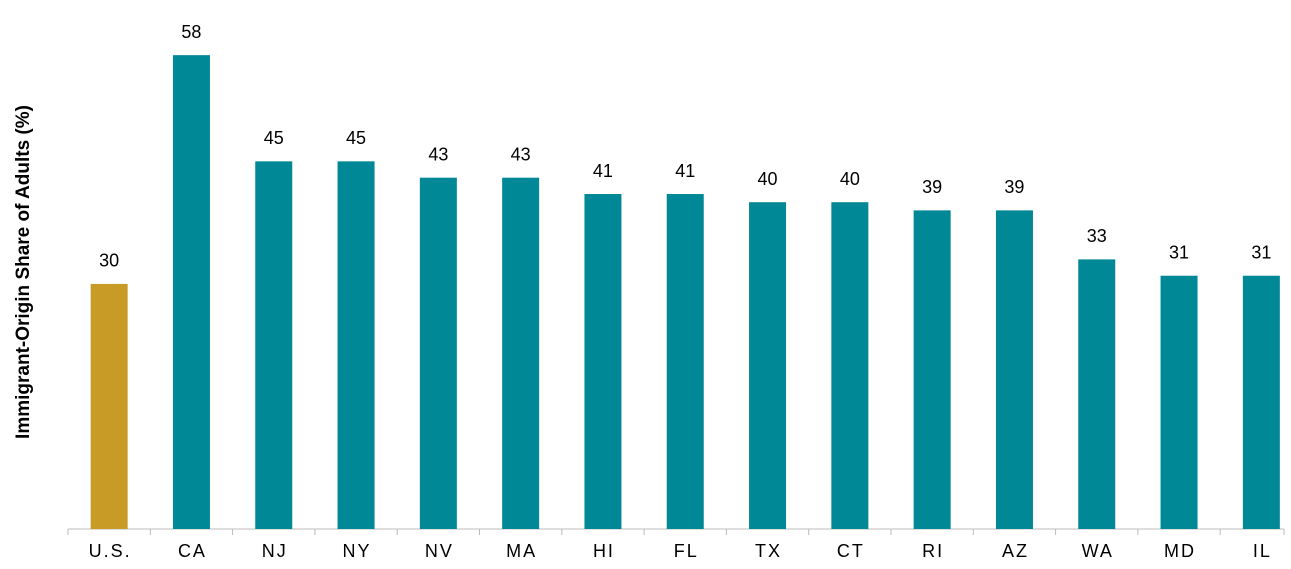 The height and width of the screenshot is (569, 1291). What do you see at coordinates (109, 261) in the screenshot?
I see `value-label: 30` at bounding box center [109, 261].